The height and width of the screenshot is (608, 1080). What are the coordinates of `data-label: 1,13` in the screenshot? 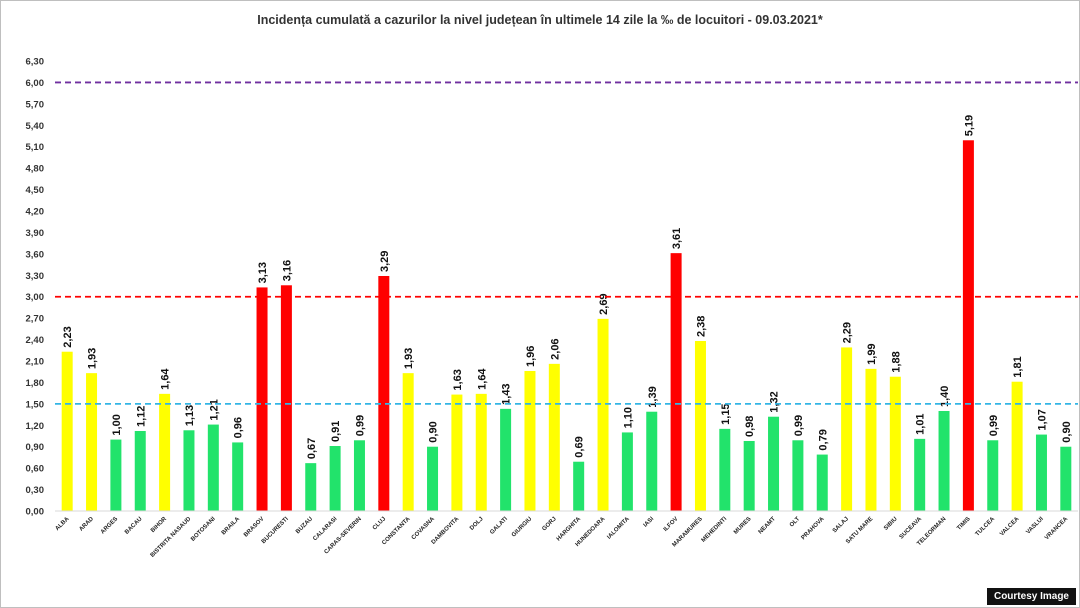 It's located at (190, 415).